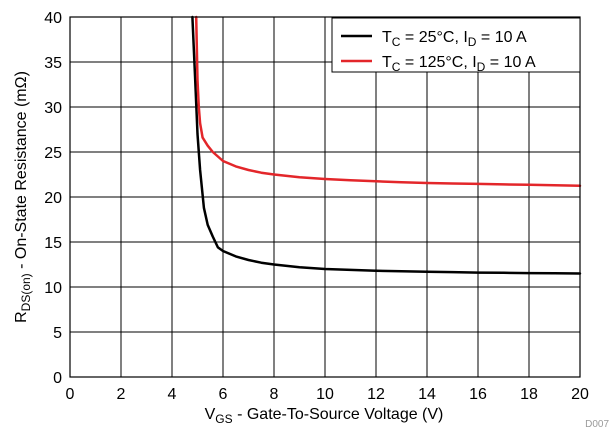 This screenshot has height=429, width=611. What do you see at coordinates (338, 414) in the screenshot?
I see `x-axis-label-rest: - Gate-To-Source Voltage (V)` at bounding box center [338, 414].